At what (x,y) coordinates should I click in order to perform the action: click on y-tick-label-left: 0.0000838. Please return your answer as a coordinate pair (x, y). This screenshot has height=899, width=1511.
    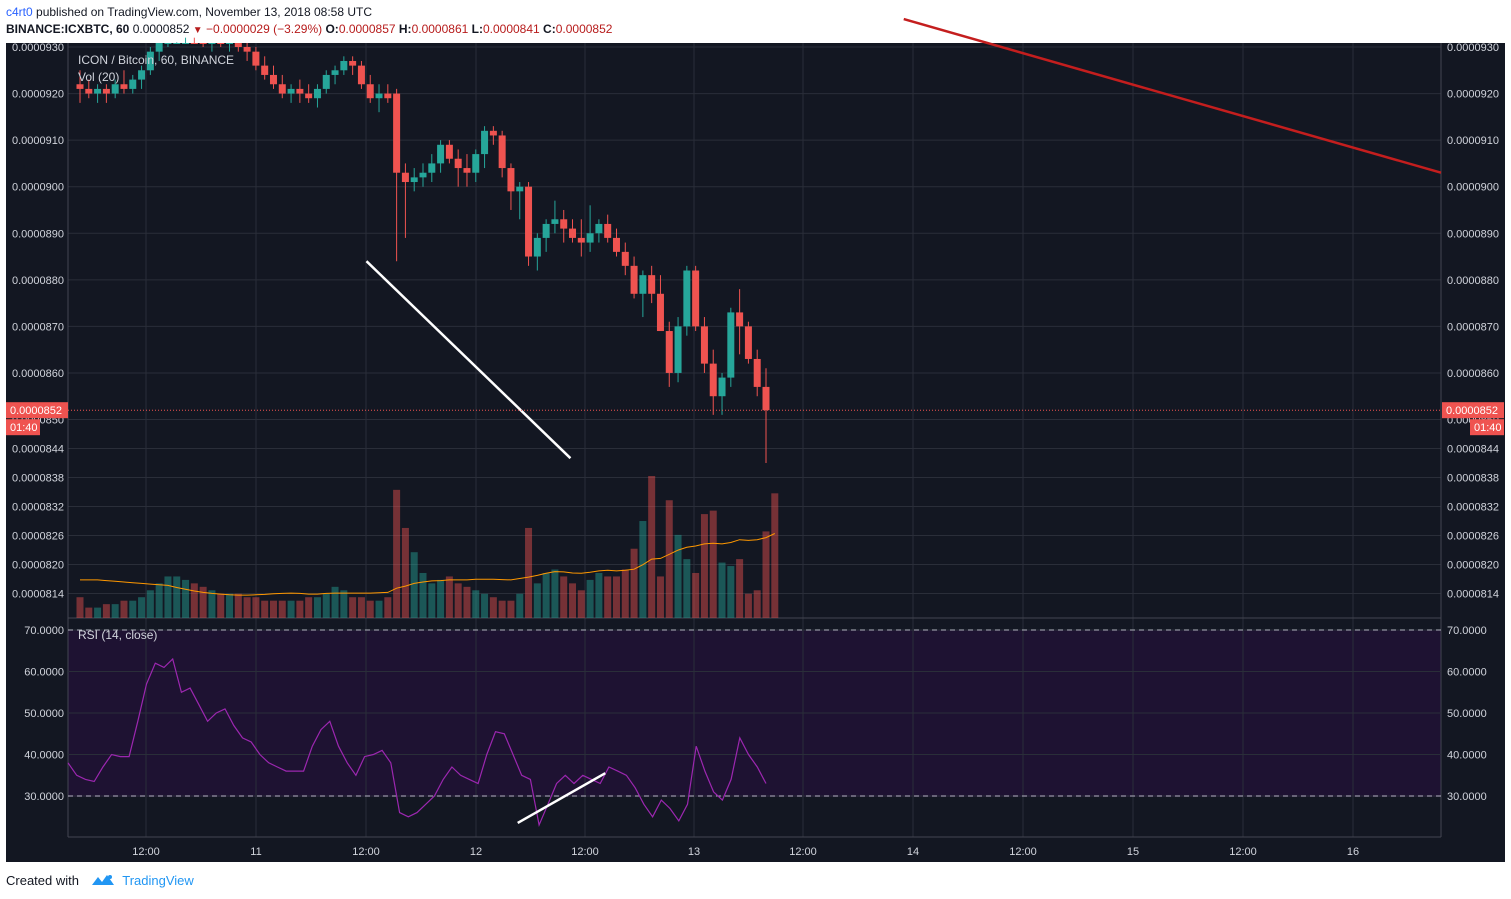
    Looking at the image, I should click on (38, 479).